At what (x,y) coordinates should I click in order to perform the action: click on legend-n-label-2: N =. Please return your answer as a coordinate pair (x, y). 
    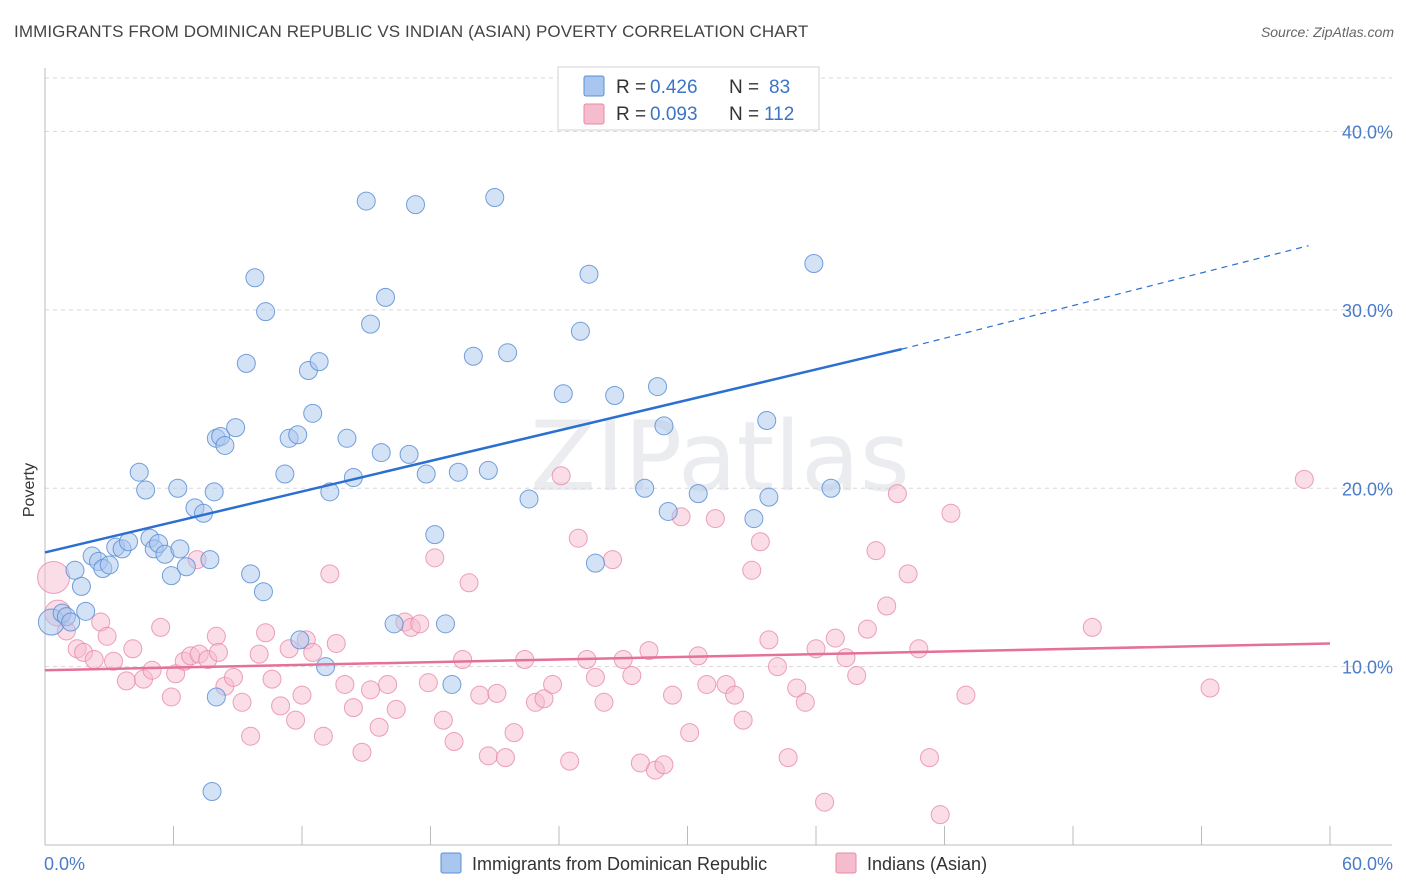
    Looking at the image, I should click on (744, 114).